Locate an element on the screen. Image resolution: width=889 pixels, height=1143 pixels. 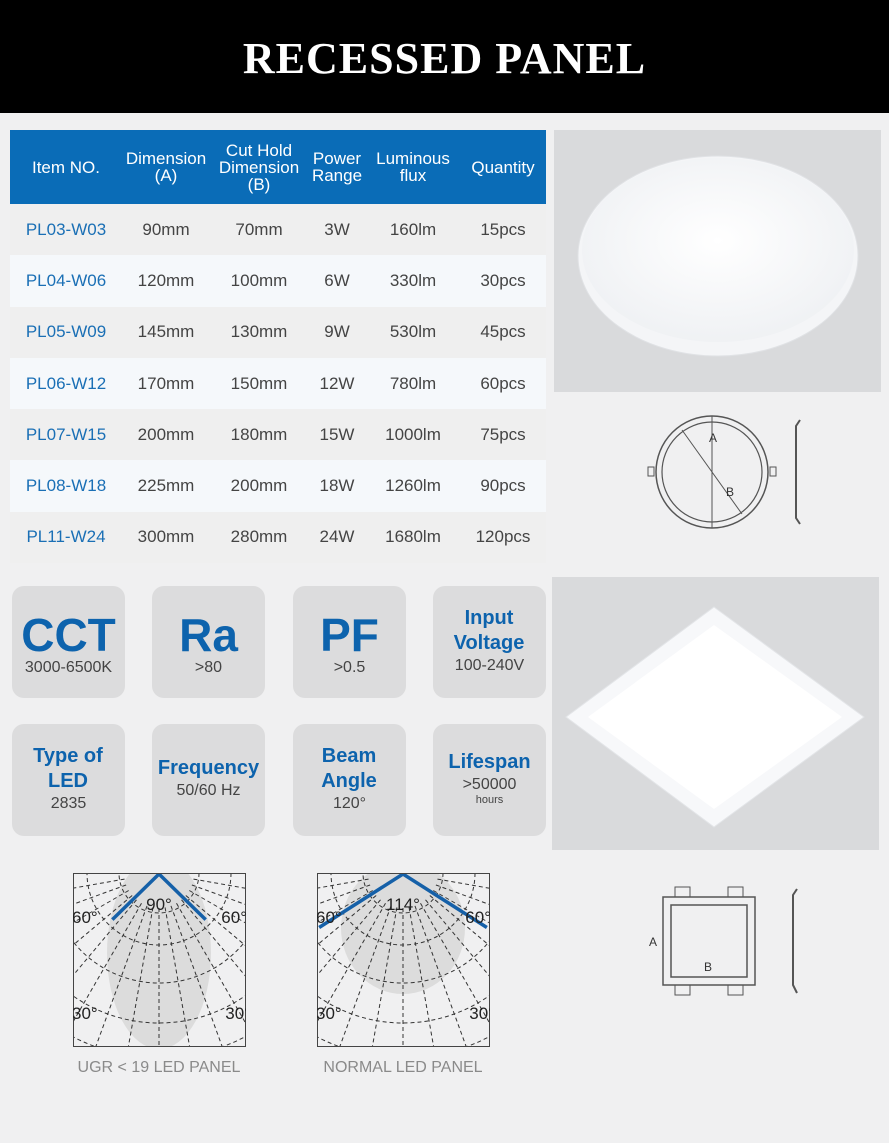
table-cell: 100mm is located at coordinates (259, 281).